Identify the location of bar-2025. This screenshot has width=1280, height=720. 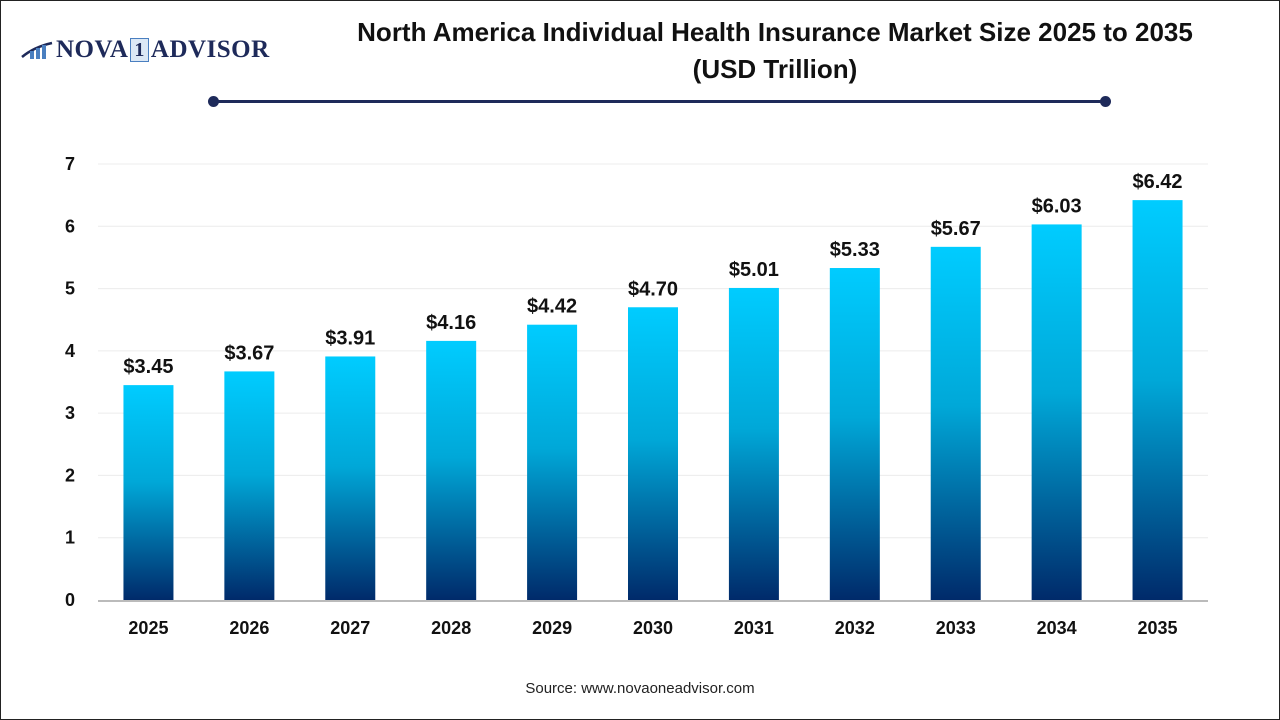
(148, 492).